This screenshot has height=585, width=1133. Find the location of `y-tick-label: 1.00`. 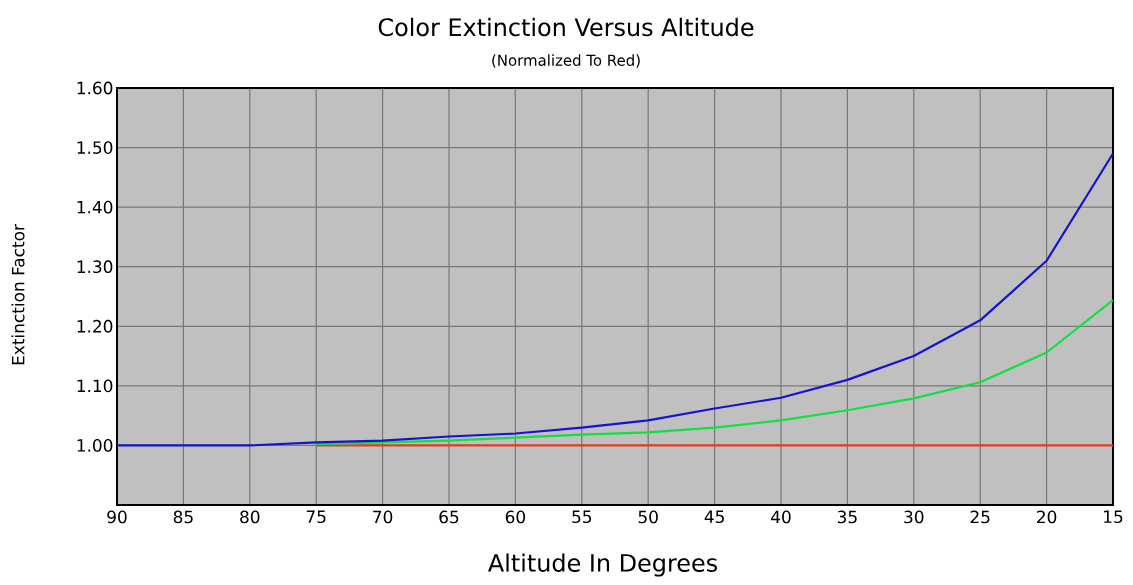

y-tick-label: 1.00 is located at coordinates (95, 445).